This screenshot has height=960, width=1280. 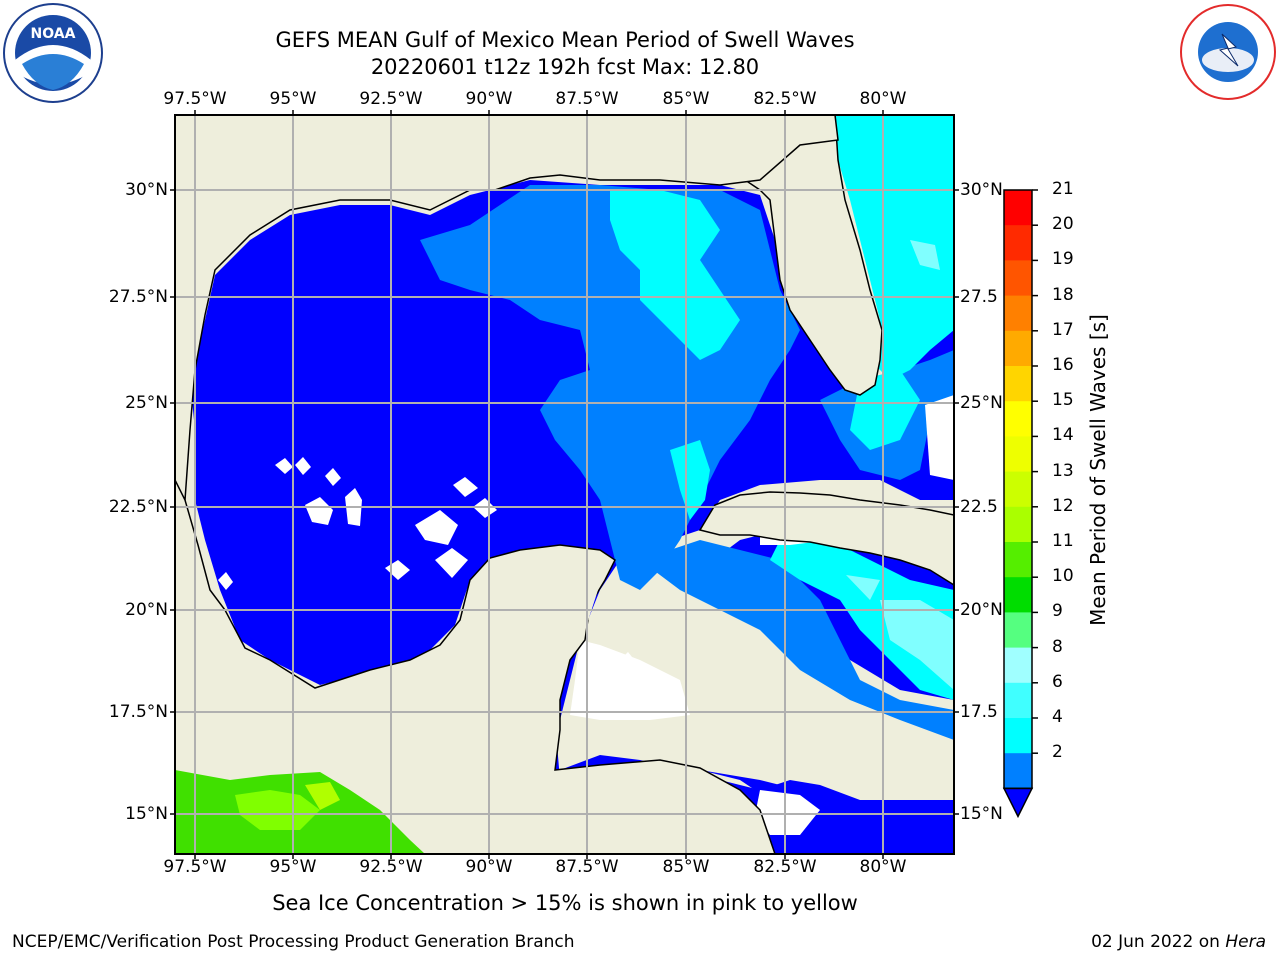 I want to click on lat-label-left: 22.5°N, so click(x=138, y=507).